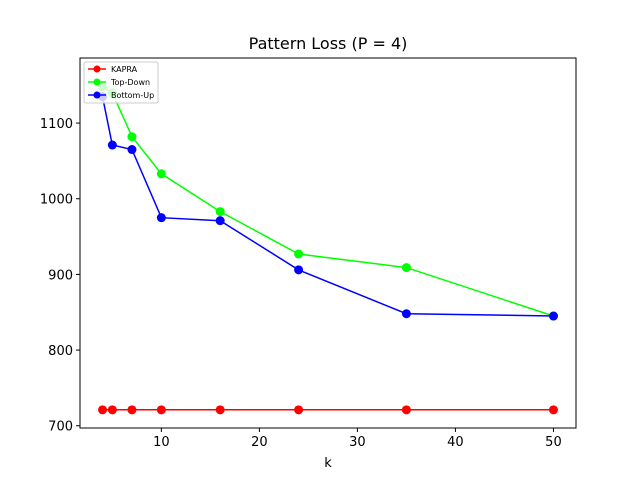  What do you see at coordinates (455, 442) in the screenshot?
I see `x-tick-label: 40` at bounding box center [455, 442].